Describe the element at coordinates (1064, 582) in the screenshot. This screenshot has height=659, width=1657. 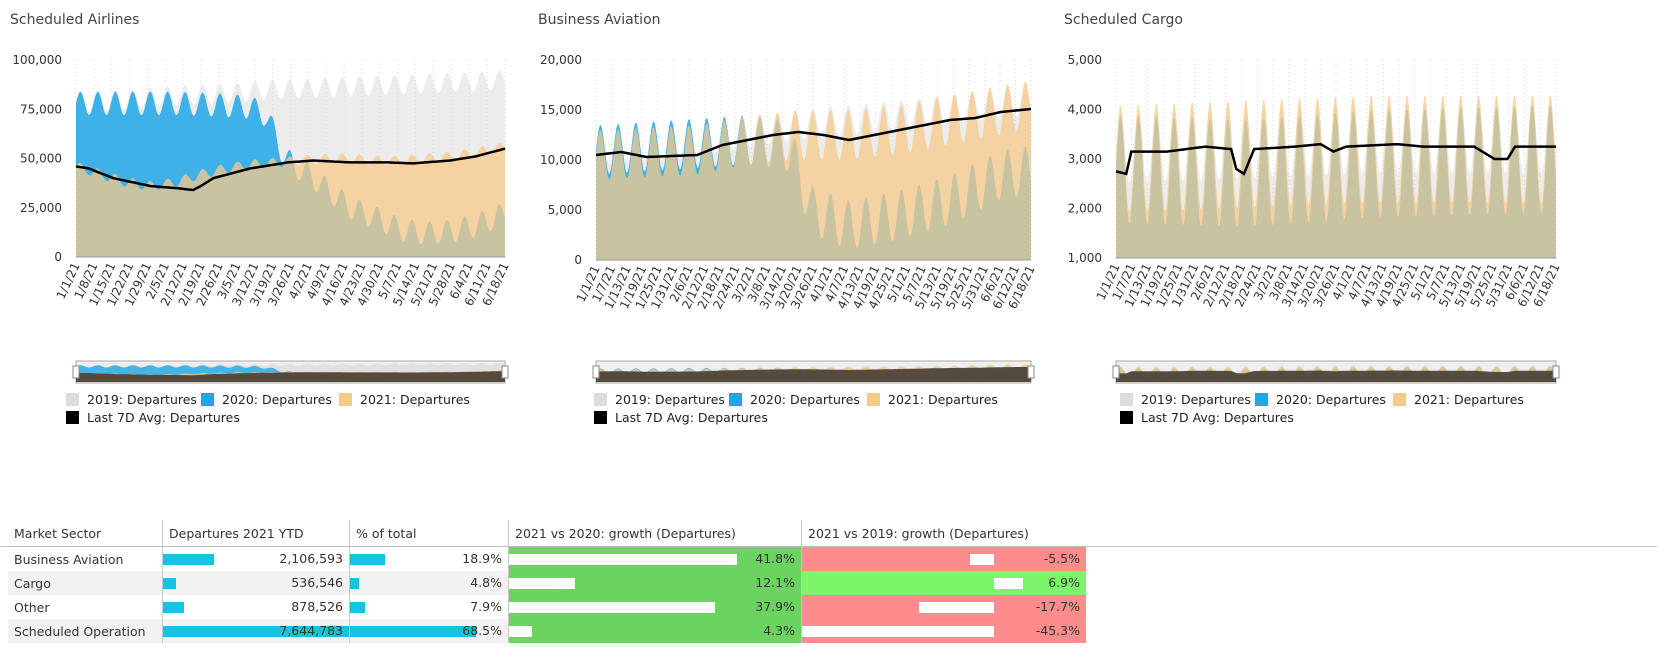
I see `growth-2019-value: 6.9%` at that location.